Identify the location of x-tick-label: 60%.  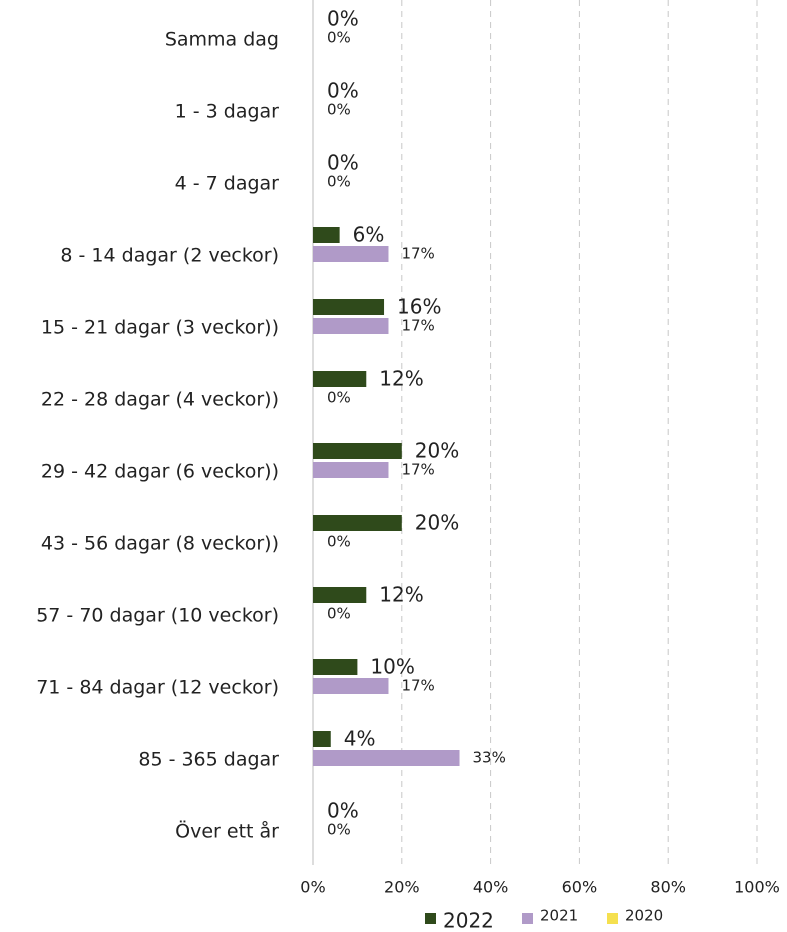
(580, 887).